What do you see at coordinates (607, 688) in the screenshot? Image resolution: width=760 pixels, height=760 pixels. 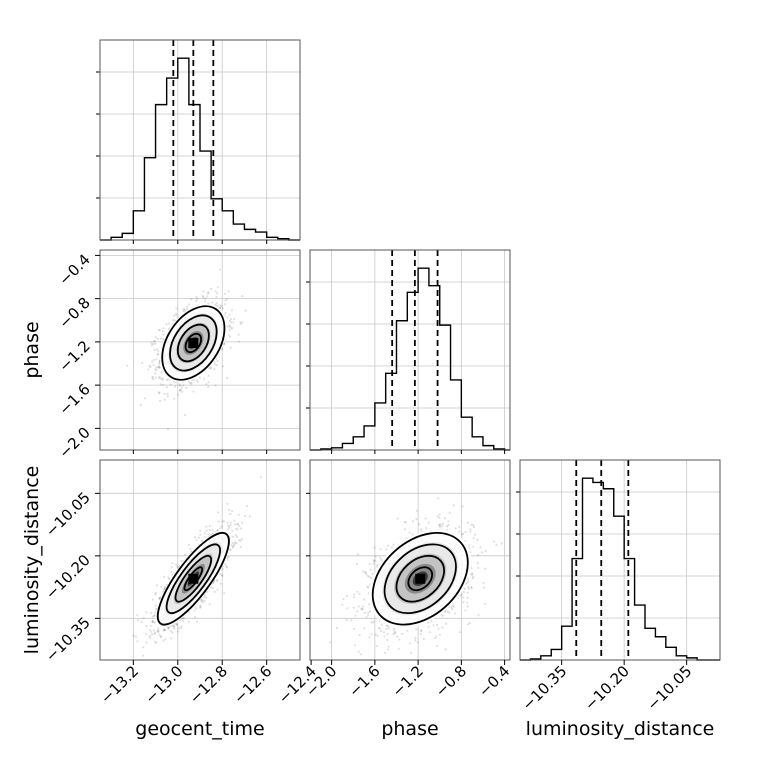 I see `xtick-label-luminosity_distance-1: −10.20` at bounding box center [607, 688].